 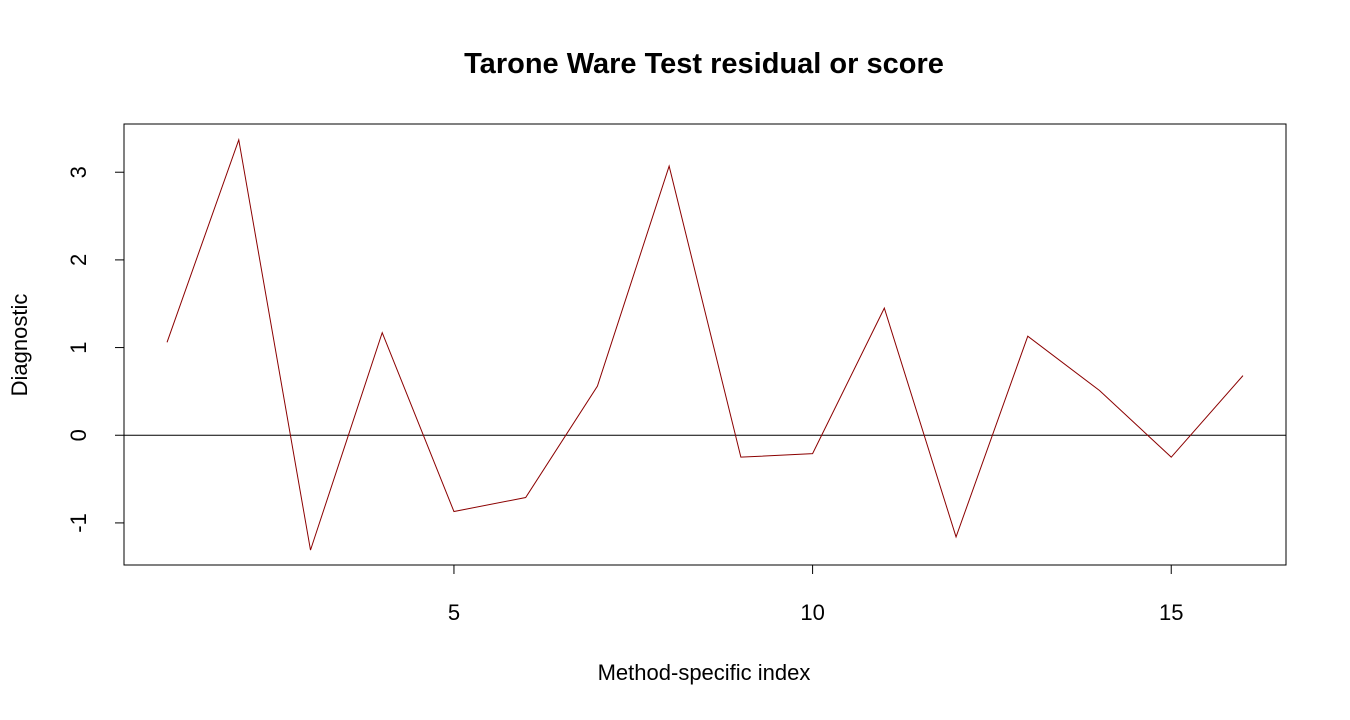 What do you see at coordinates (78, 523) in the screenshot?
I see `y-tick-label: -1` at bounding box center [78, 523].